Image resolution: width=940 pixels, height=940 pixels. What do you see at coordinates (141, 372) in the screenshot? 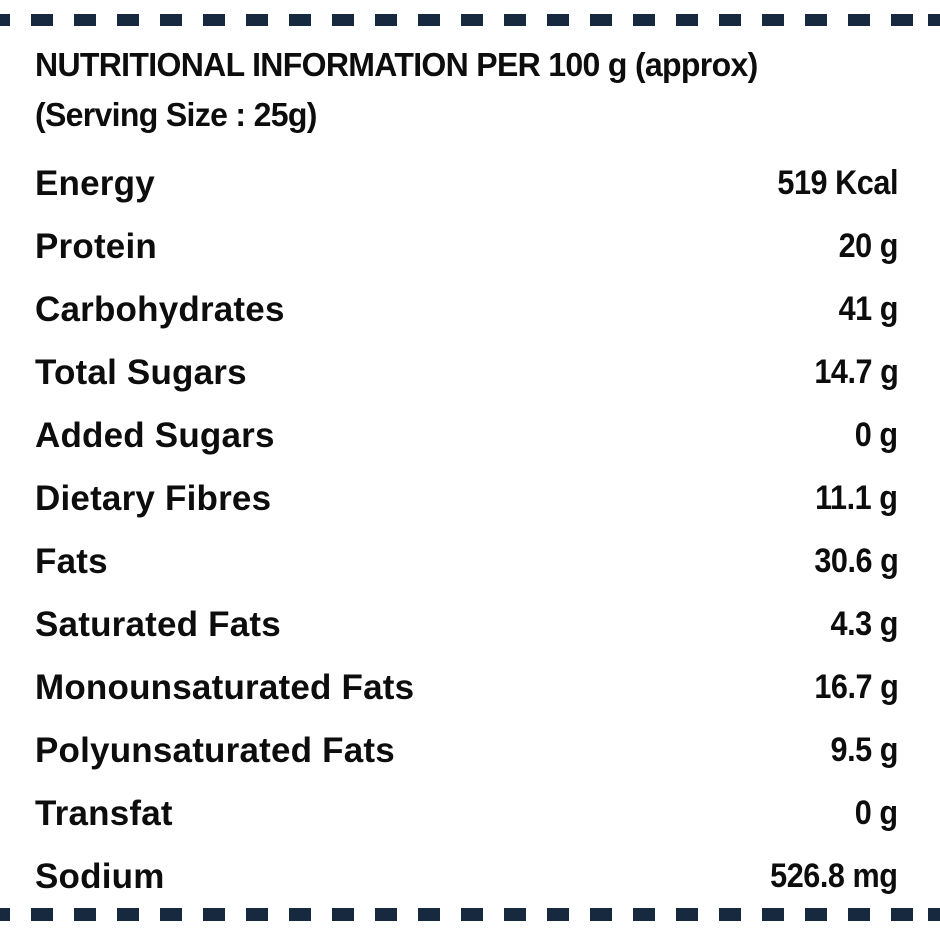
I see `nutrient-name: Total Sugars` at bounding box center [141, 372].